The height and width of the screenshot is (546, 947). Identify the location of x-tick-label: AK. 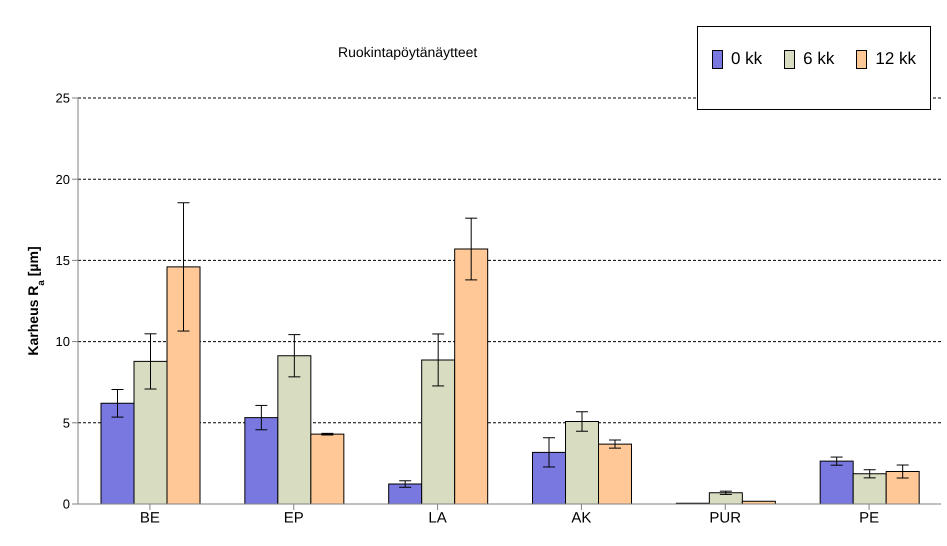
(581, 518).